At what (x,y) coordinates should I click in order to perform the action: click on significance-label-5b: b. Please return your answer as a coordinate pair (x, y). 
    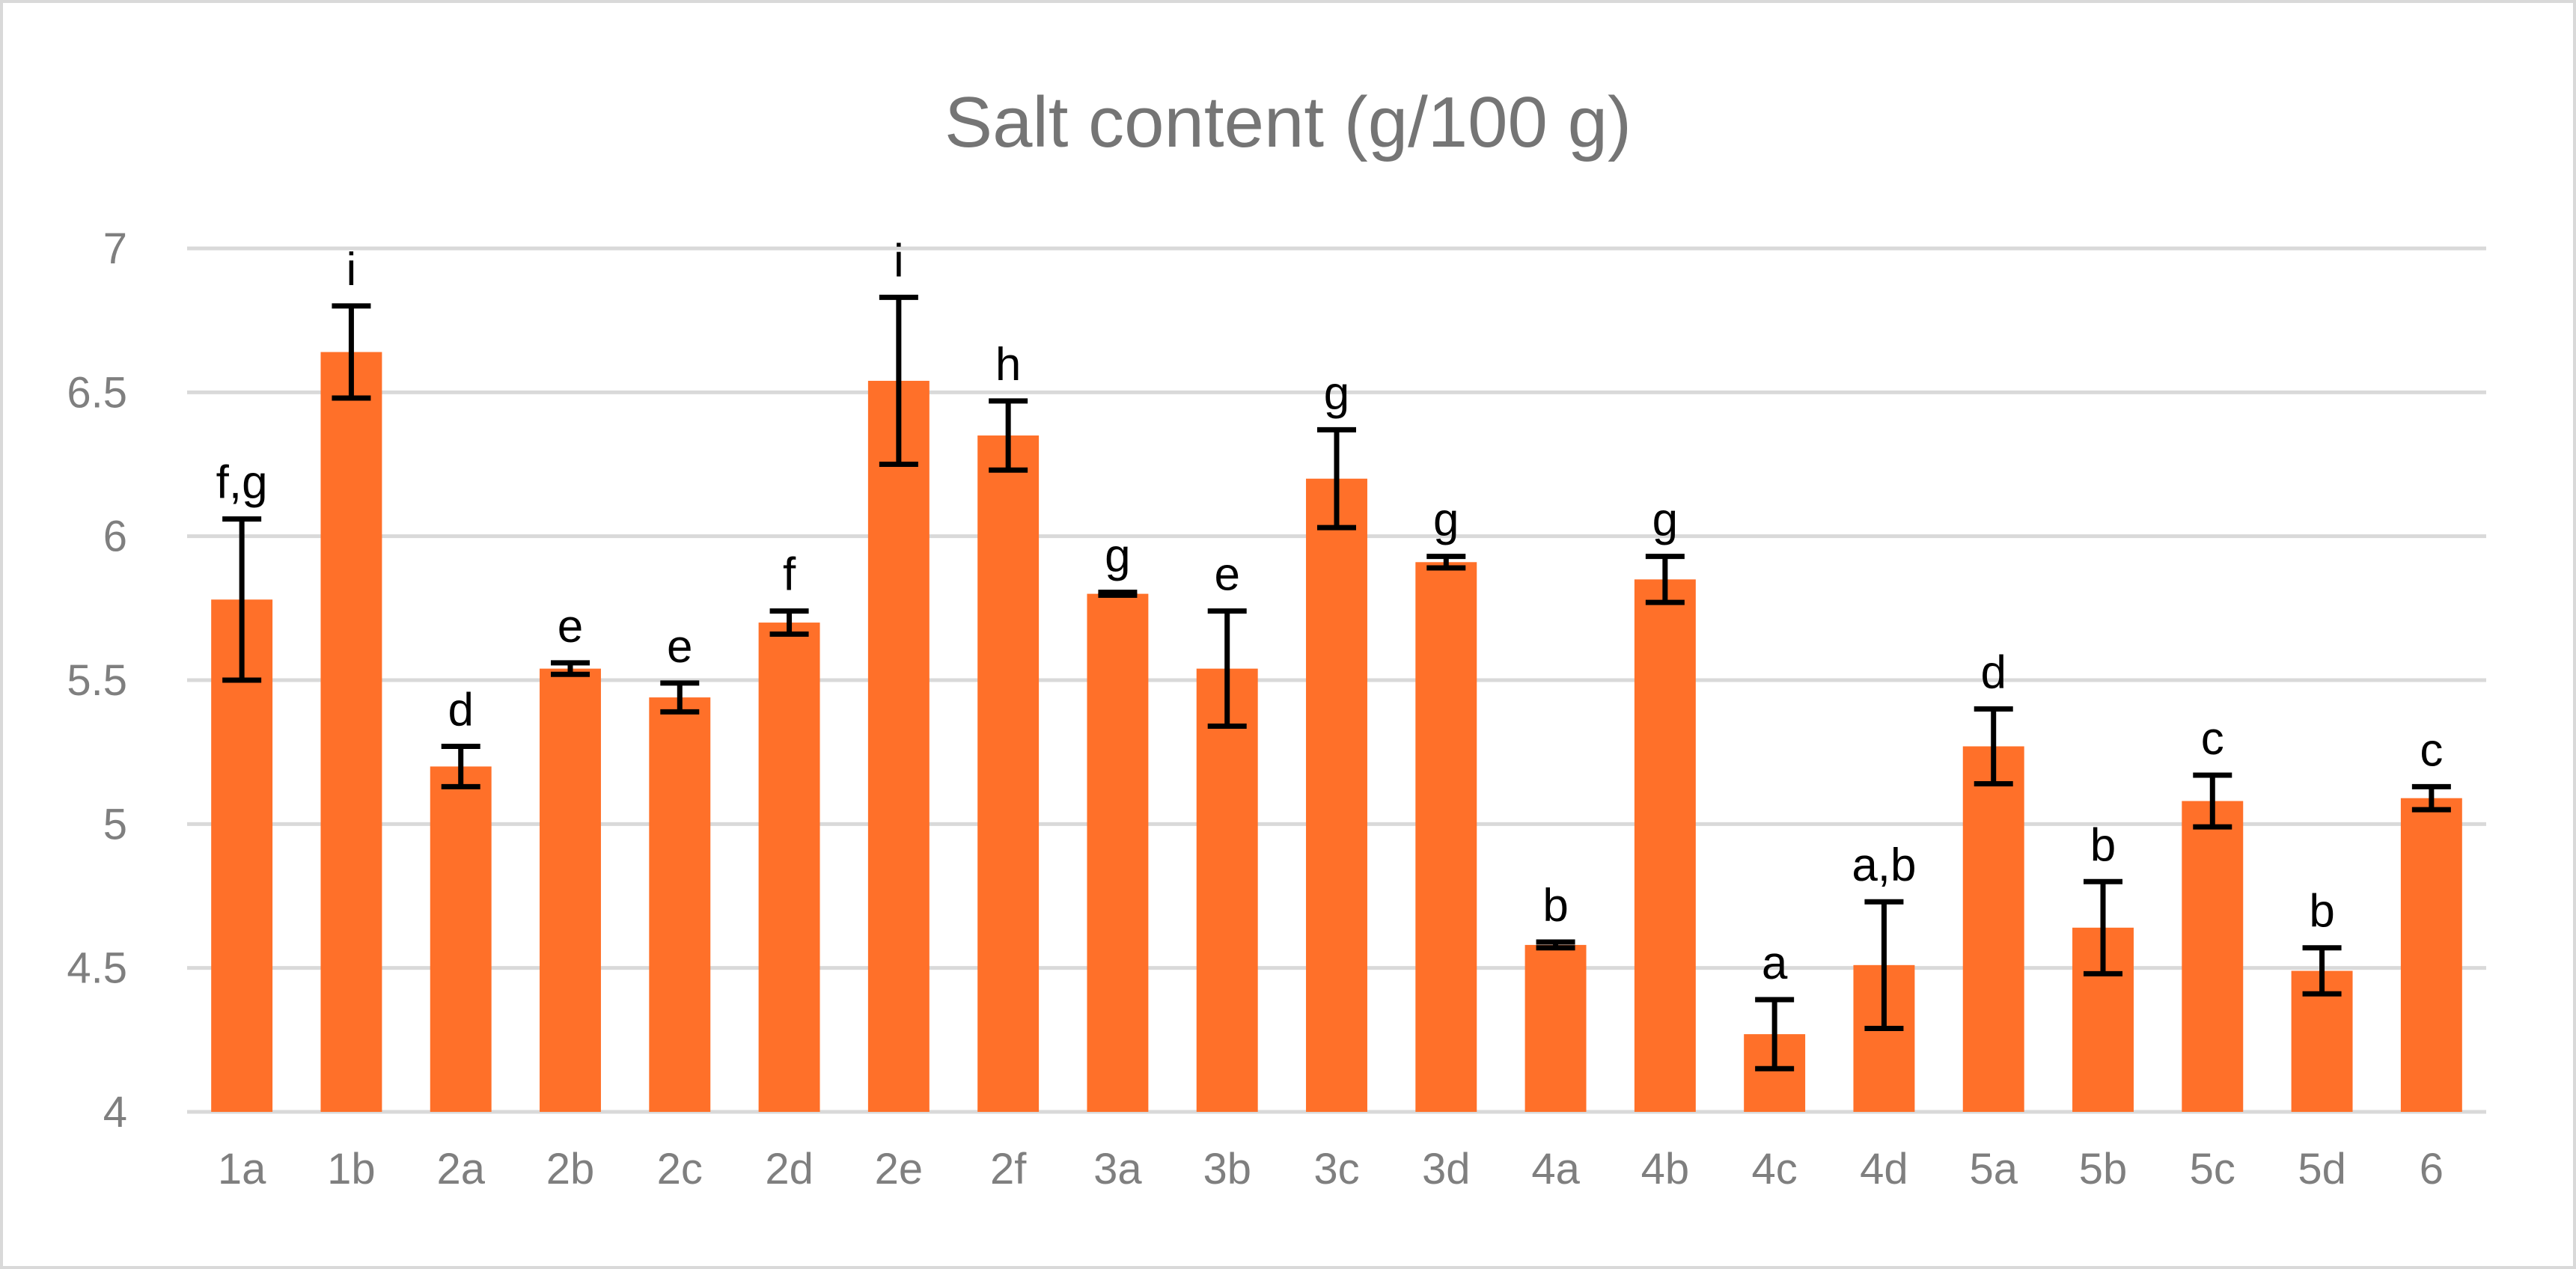
    Looking at the image, I should click on (2103, 845).